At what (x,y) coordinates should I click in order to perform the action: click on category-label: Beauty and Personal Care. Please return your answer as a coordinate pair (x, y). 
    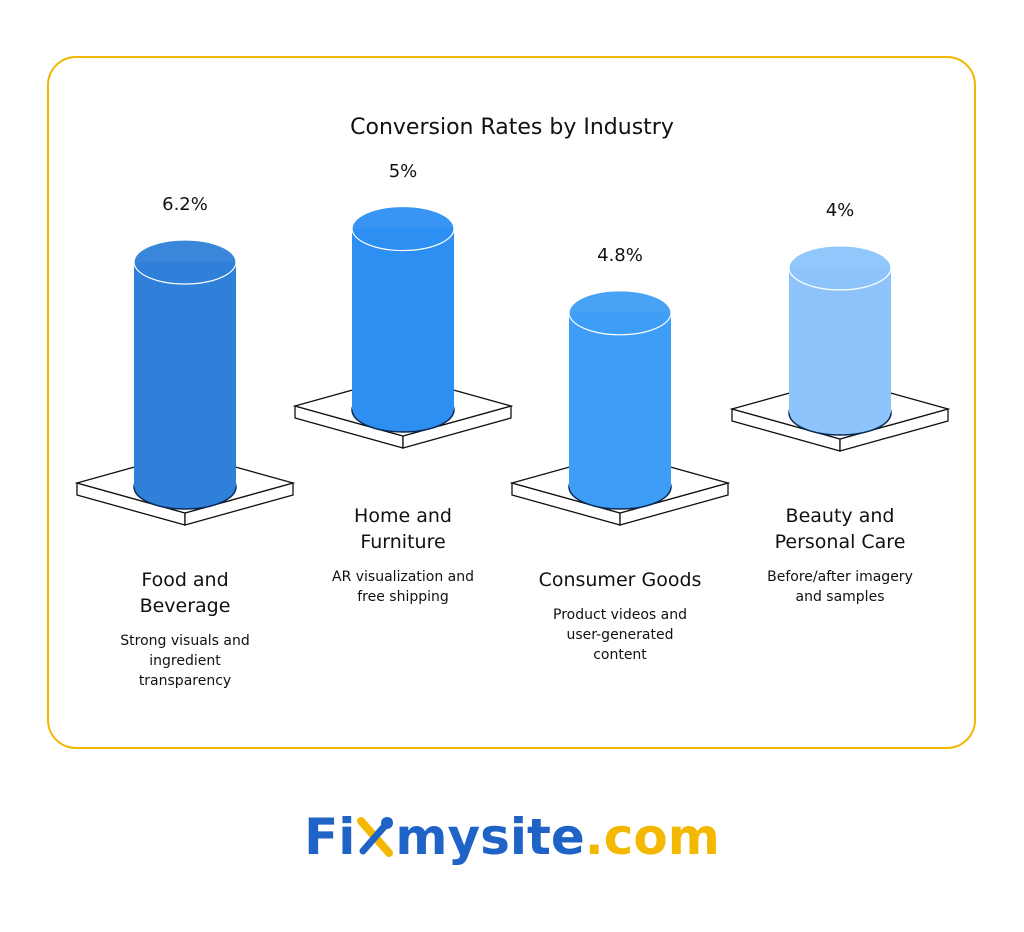
    Looking at the image, I should click on (840, 529).